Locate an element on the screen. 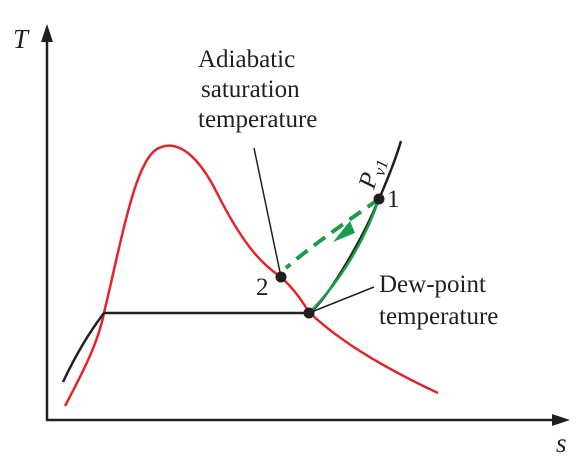 This screenshot has height=468, width=586. dew-point-leader-line is located at coordinates (341, 300).